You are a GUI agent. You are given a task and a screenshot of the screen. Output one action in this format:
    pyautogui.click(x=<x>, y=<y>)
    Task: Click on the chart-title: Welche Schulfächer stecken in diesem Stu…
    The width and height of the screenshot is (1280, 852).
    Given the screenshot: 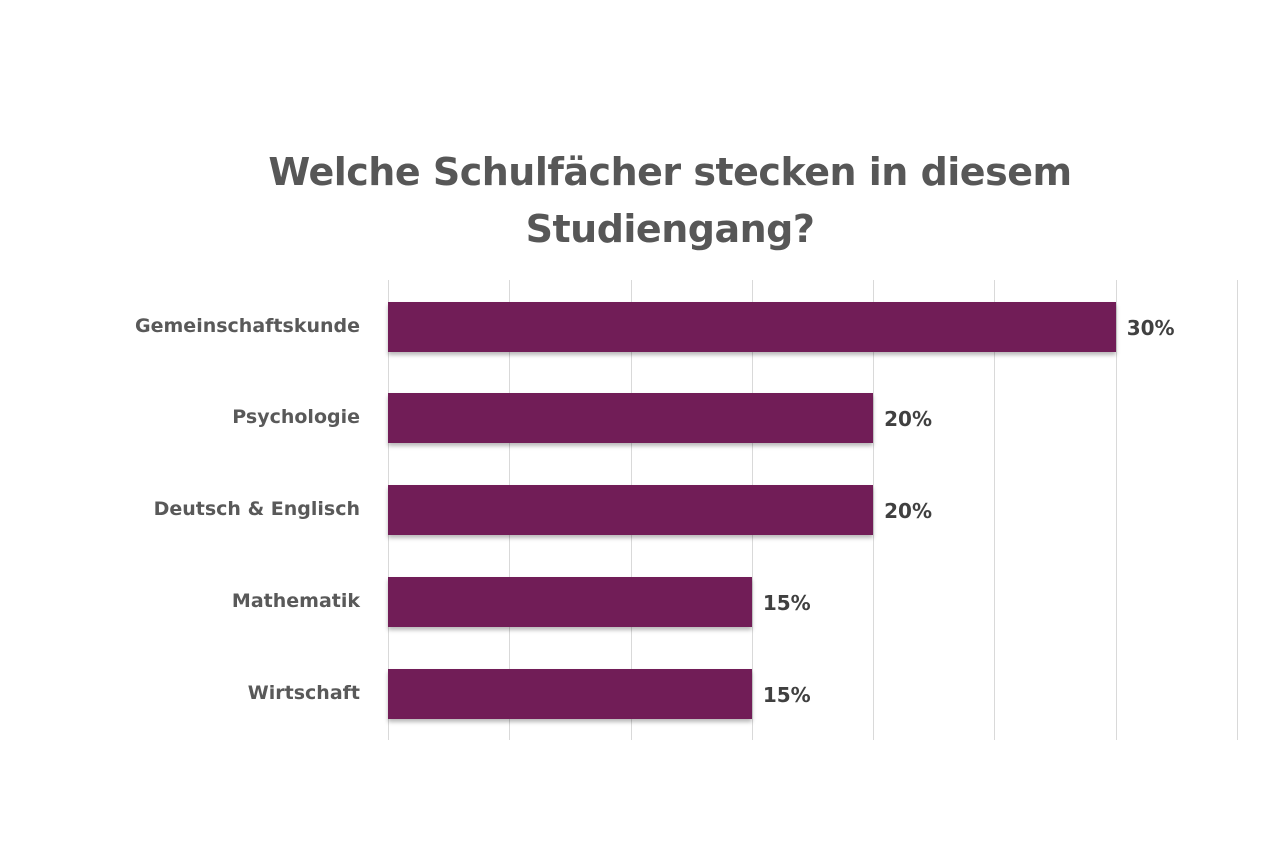 What is the action you would take?
    pyautogui.click(x=640, y=201)
    